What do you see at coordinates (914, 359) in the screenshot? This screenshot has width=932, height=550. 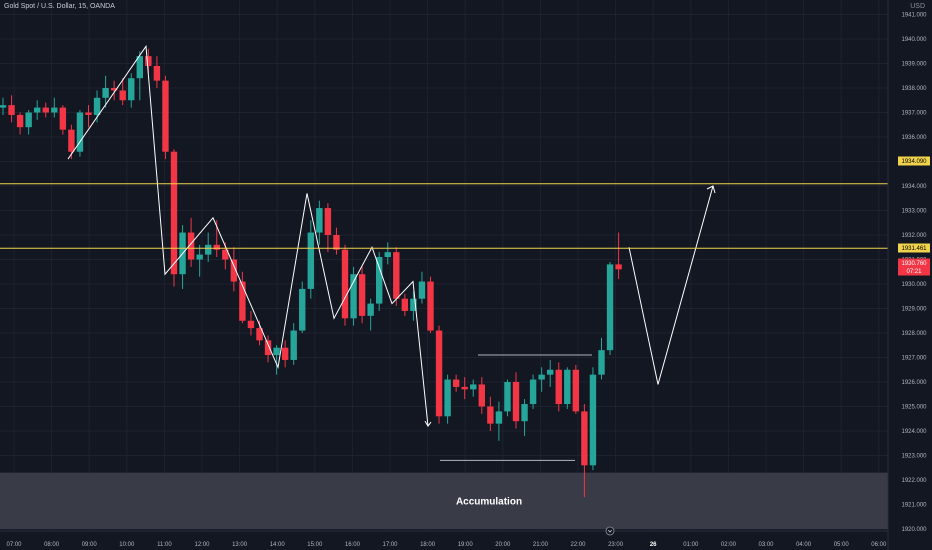 I see `price-tick-label: 1927.000` at bounding box center [914, 359].